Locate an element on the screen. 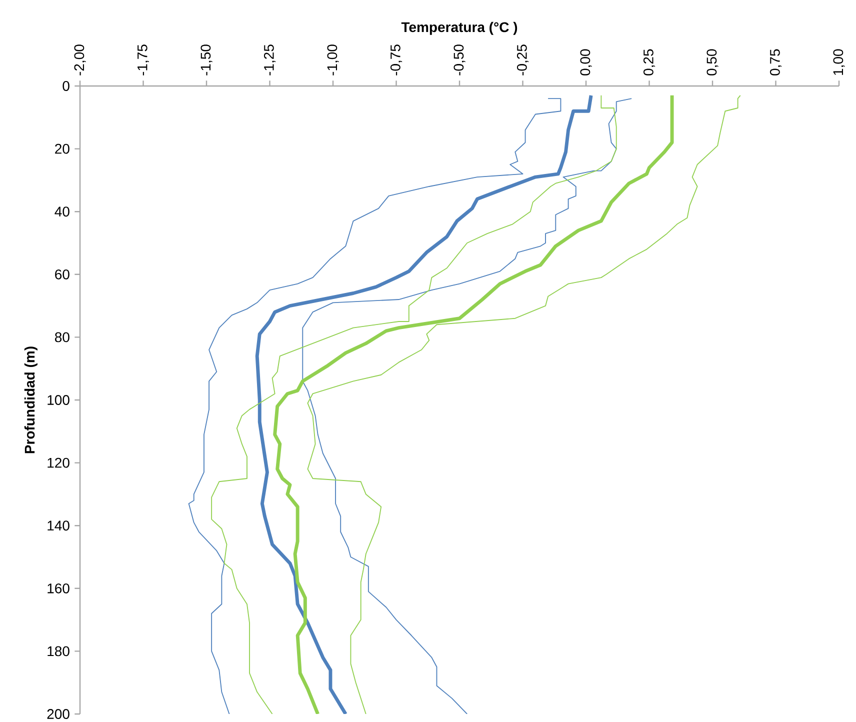 The image size is (856, 722). x-tick-label: -0,50 is located at coordinates (460, 60).